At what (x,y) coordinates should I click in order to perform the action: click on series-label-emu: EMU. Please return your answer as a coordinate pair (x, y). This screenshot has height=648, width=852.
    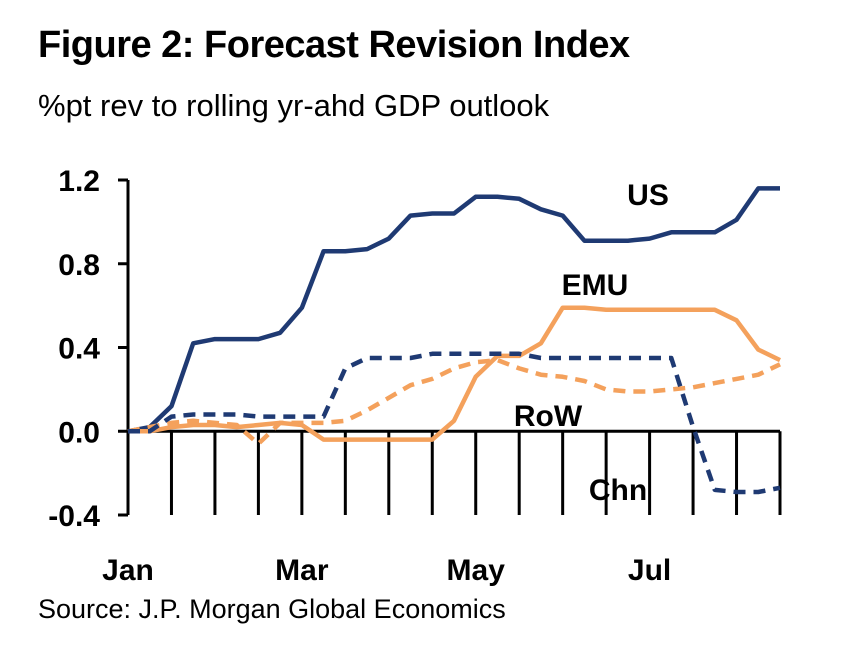
    Looking at the image, I should click on (595, 285).